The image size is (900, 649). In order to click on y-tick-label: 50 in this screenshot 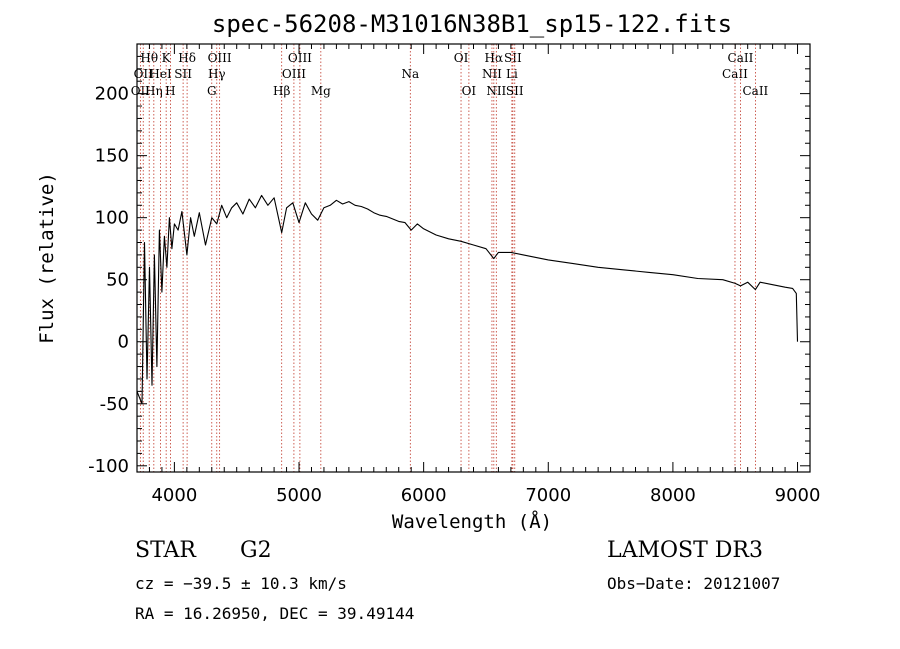, I will do `click(117, 280)`.